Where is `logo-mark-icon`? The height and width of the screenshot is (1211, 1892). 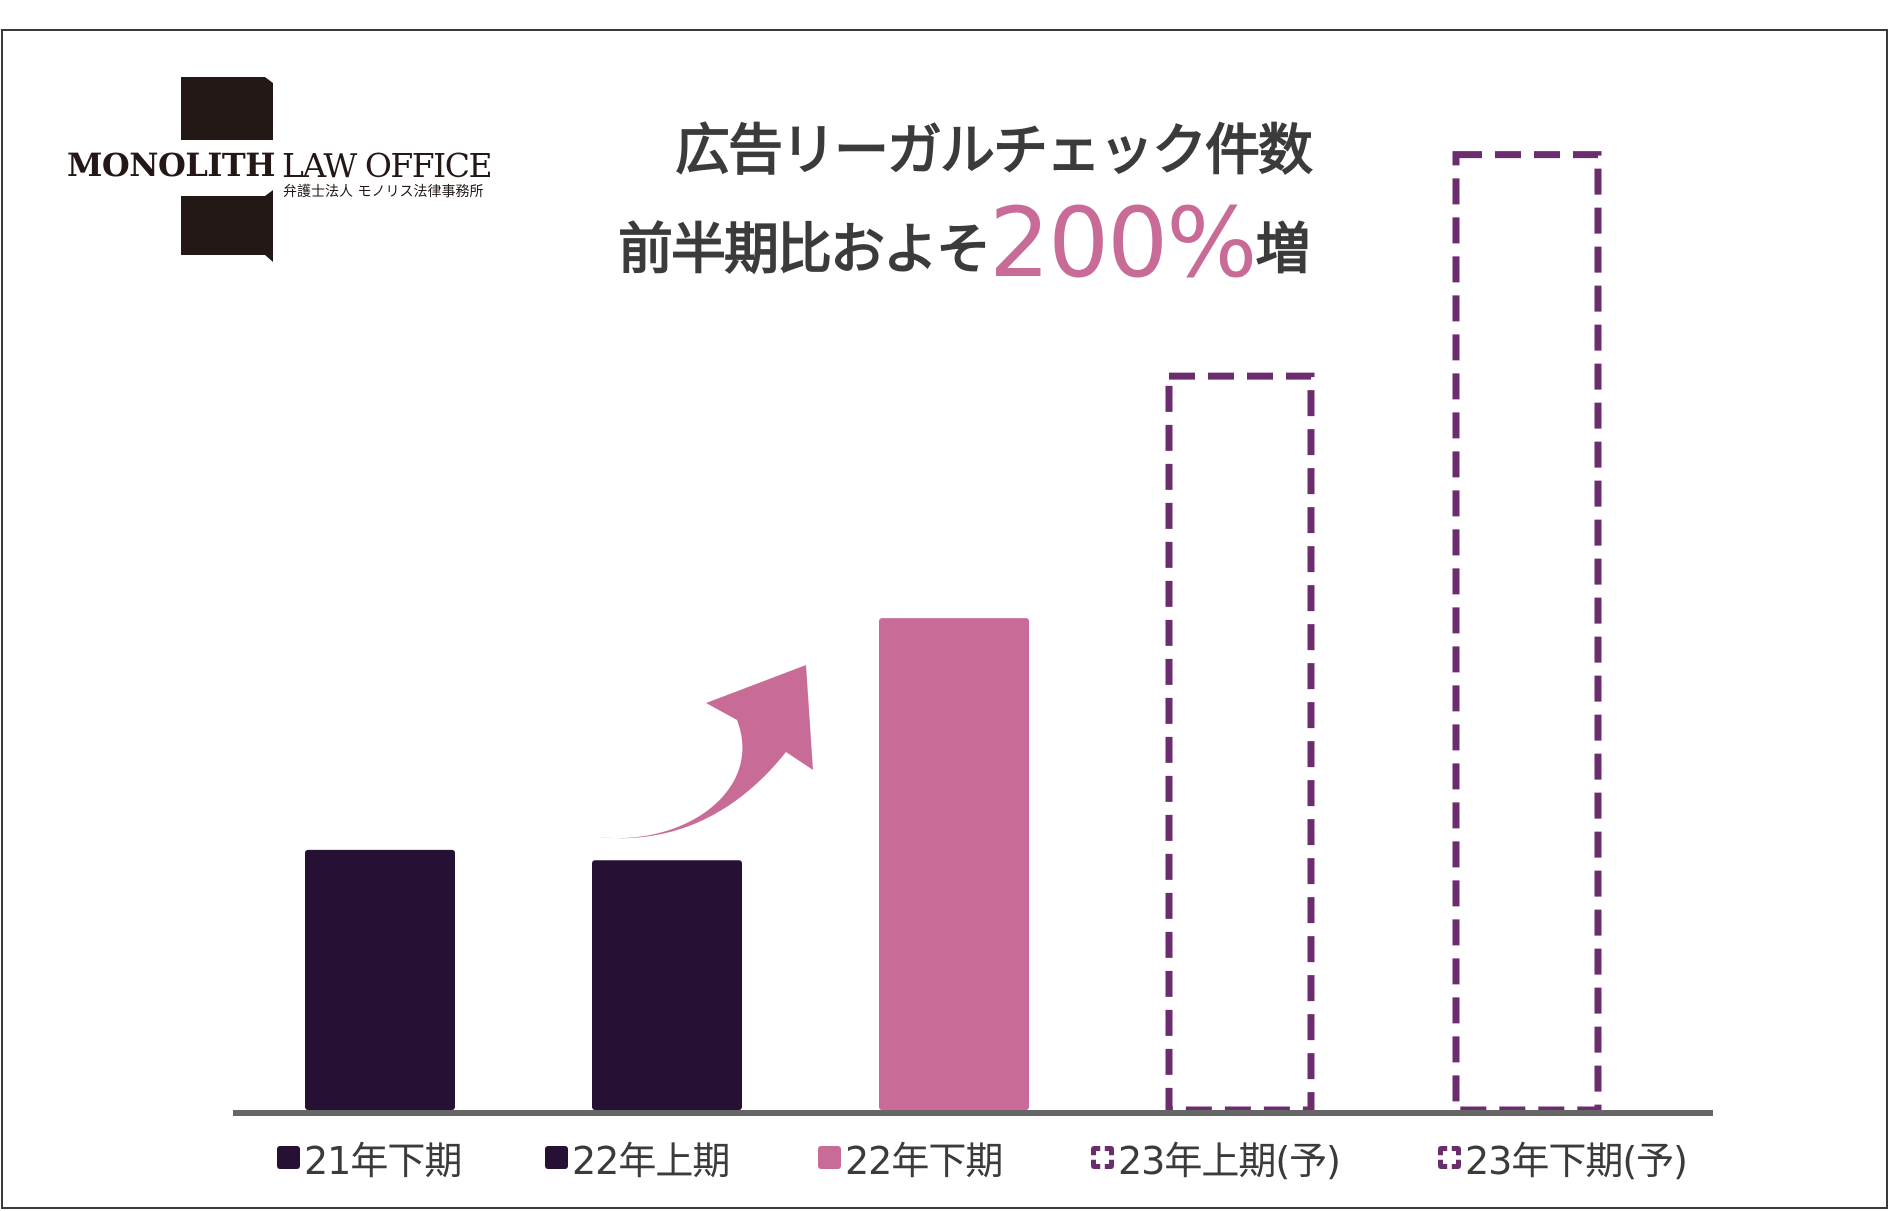 logo-mark-icon is located at coordinates (227, 169).